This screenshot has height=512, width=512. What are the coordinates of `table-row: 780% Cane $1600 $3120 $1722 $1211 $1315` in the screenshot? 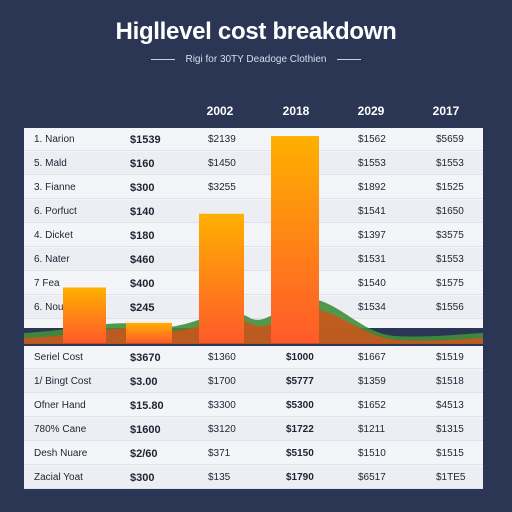 It's located at (253, 429).